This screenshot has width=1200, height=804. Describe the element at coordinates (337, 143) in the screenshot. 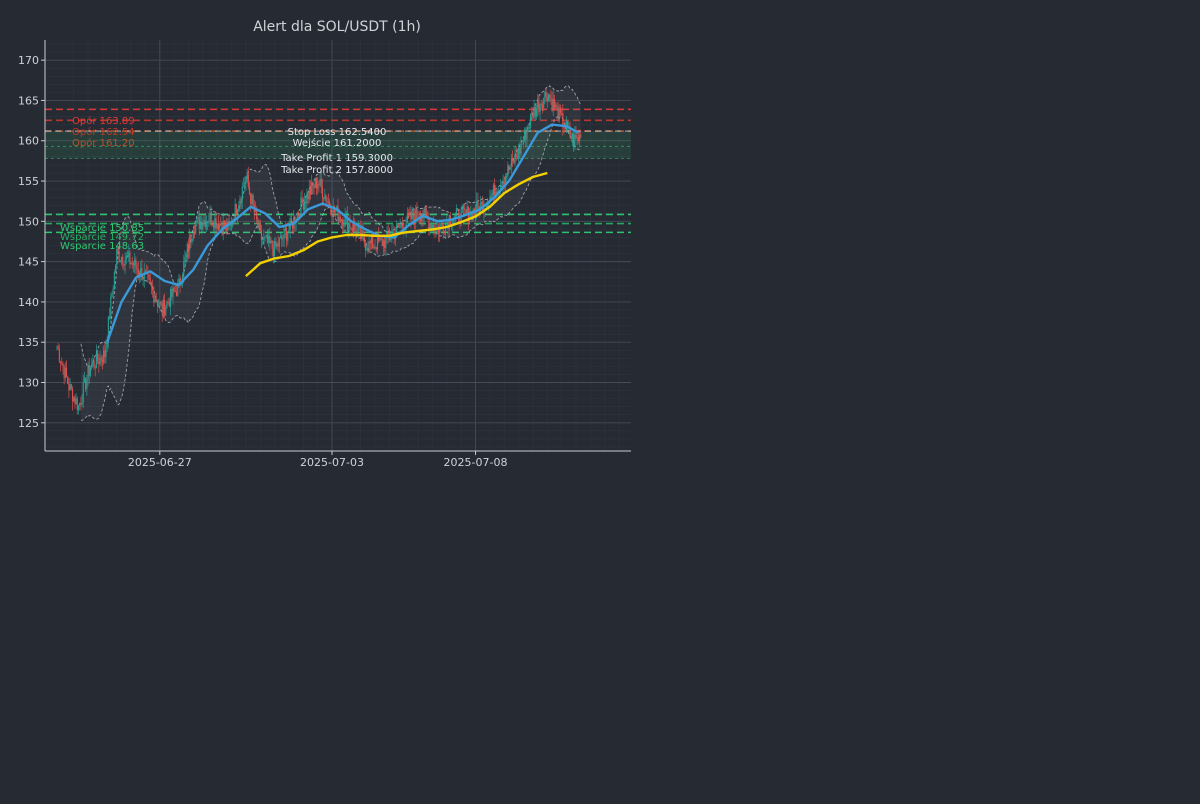

I see `trade-level-label: Wejście 161.2000` at that location.